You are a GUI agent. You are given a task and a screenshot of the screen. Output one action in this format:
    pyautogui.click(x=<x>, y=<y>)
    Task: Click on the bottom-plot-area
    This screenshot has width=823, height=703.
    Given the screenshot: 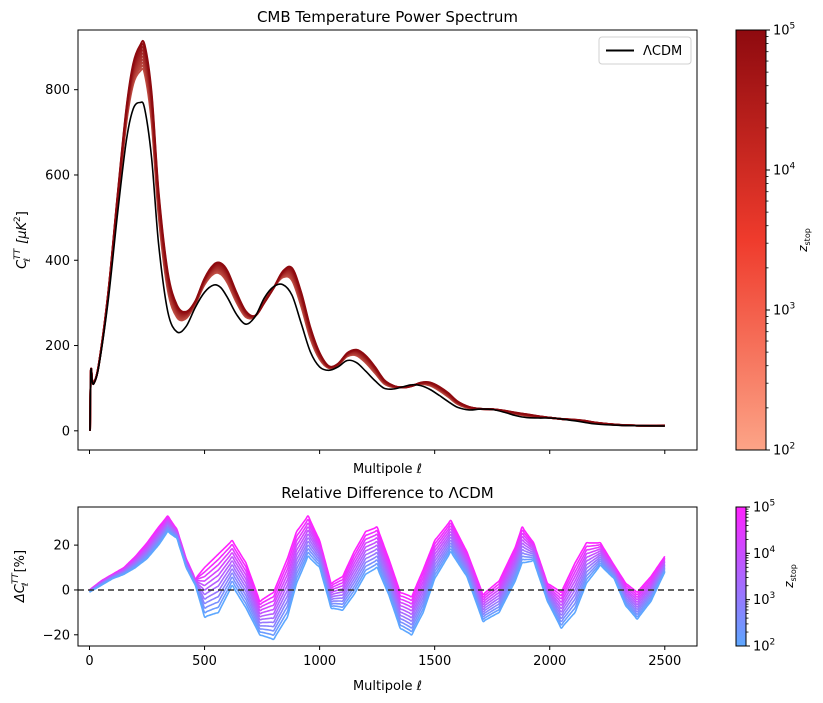 What is the action you would take?
    pyautogui.click(x=377, y=578)
    